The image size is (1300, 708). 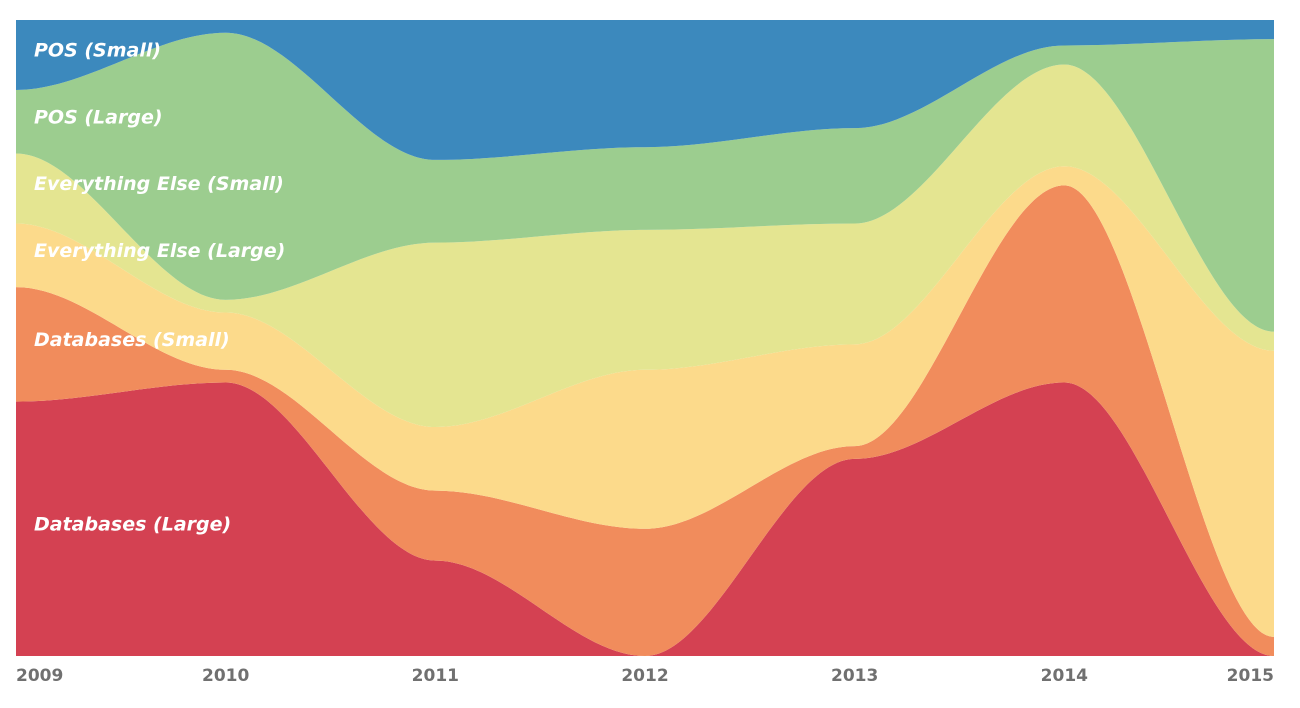 What do you see at coordinates (98, 117) in the screenshot?
I see `series-label: POS (Large)` at bounding box center [98, 117].